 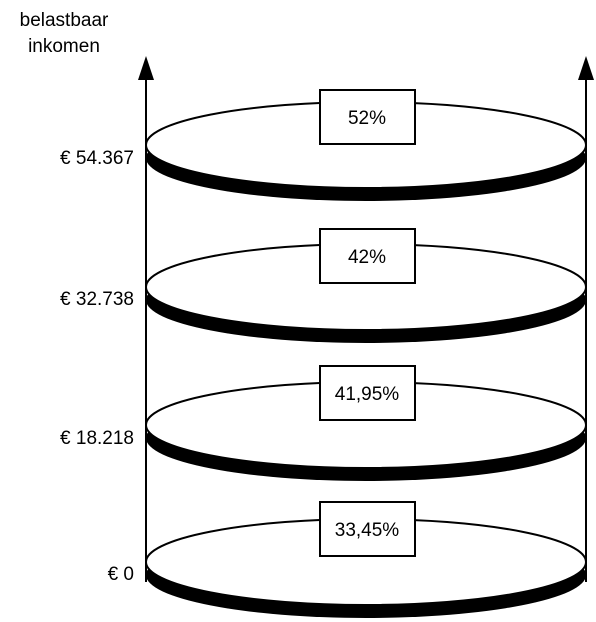 What do you see at coordinates (146, 319) in the screenshot?
I see `left-axis` at bounding box center [146, 319].